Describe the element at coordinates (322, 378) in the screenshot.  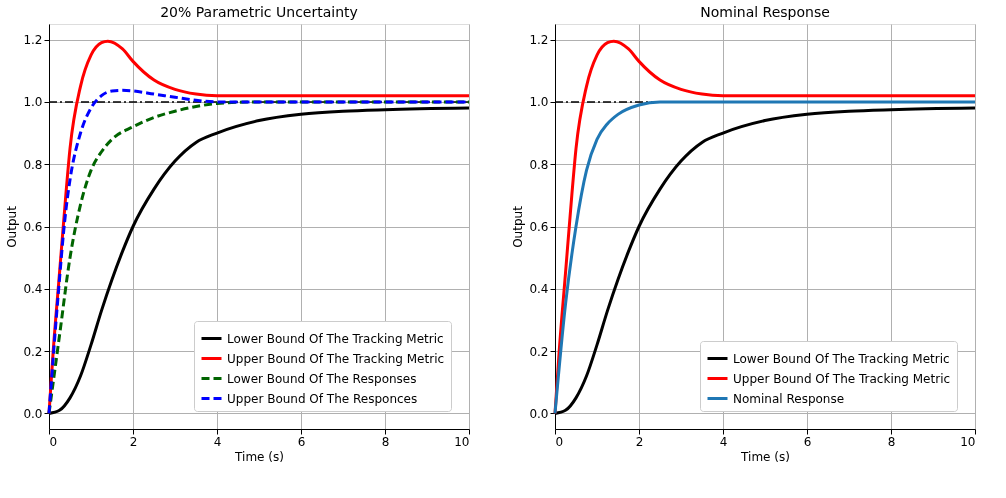
I see `legend-label: Lower Bound Of The Responses` at that location.